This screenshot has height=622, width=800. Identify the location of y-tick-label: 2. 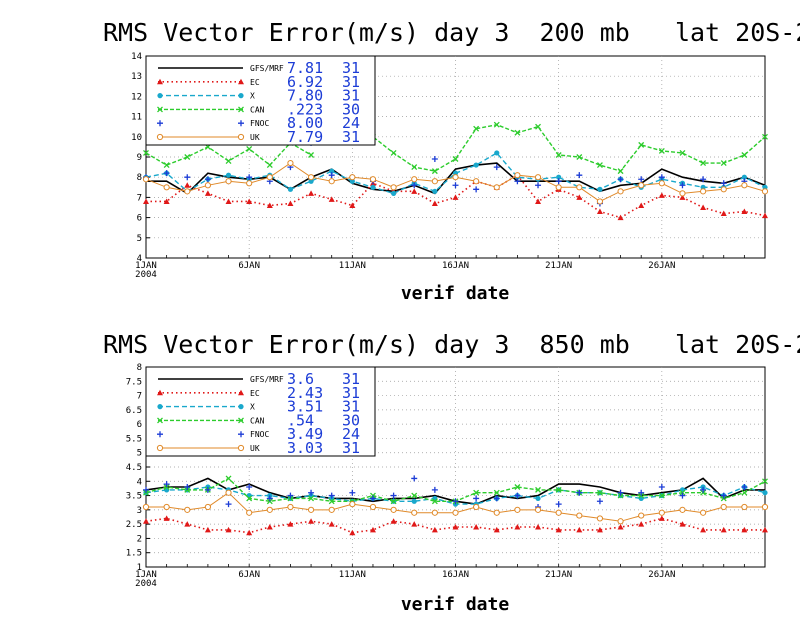
(139, 539).